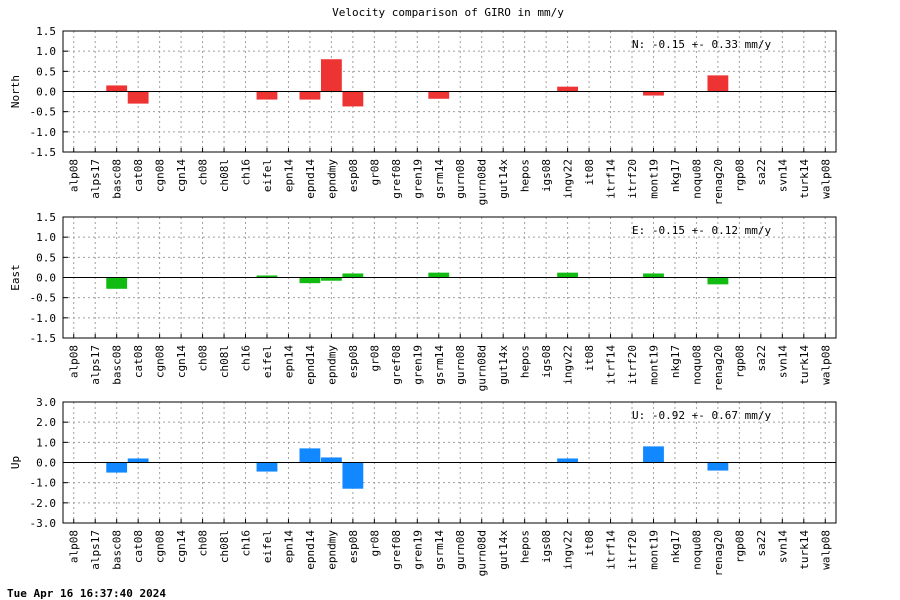 The image size is (900, 600). What do you see at coordinates (396, 550) in the screenshot?
I see `x-tick-label: gref08` at bounding box center [396, 550].